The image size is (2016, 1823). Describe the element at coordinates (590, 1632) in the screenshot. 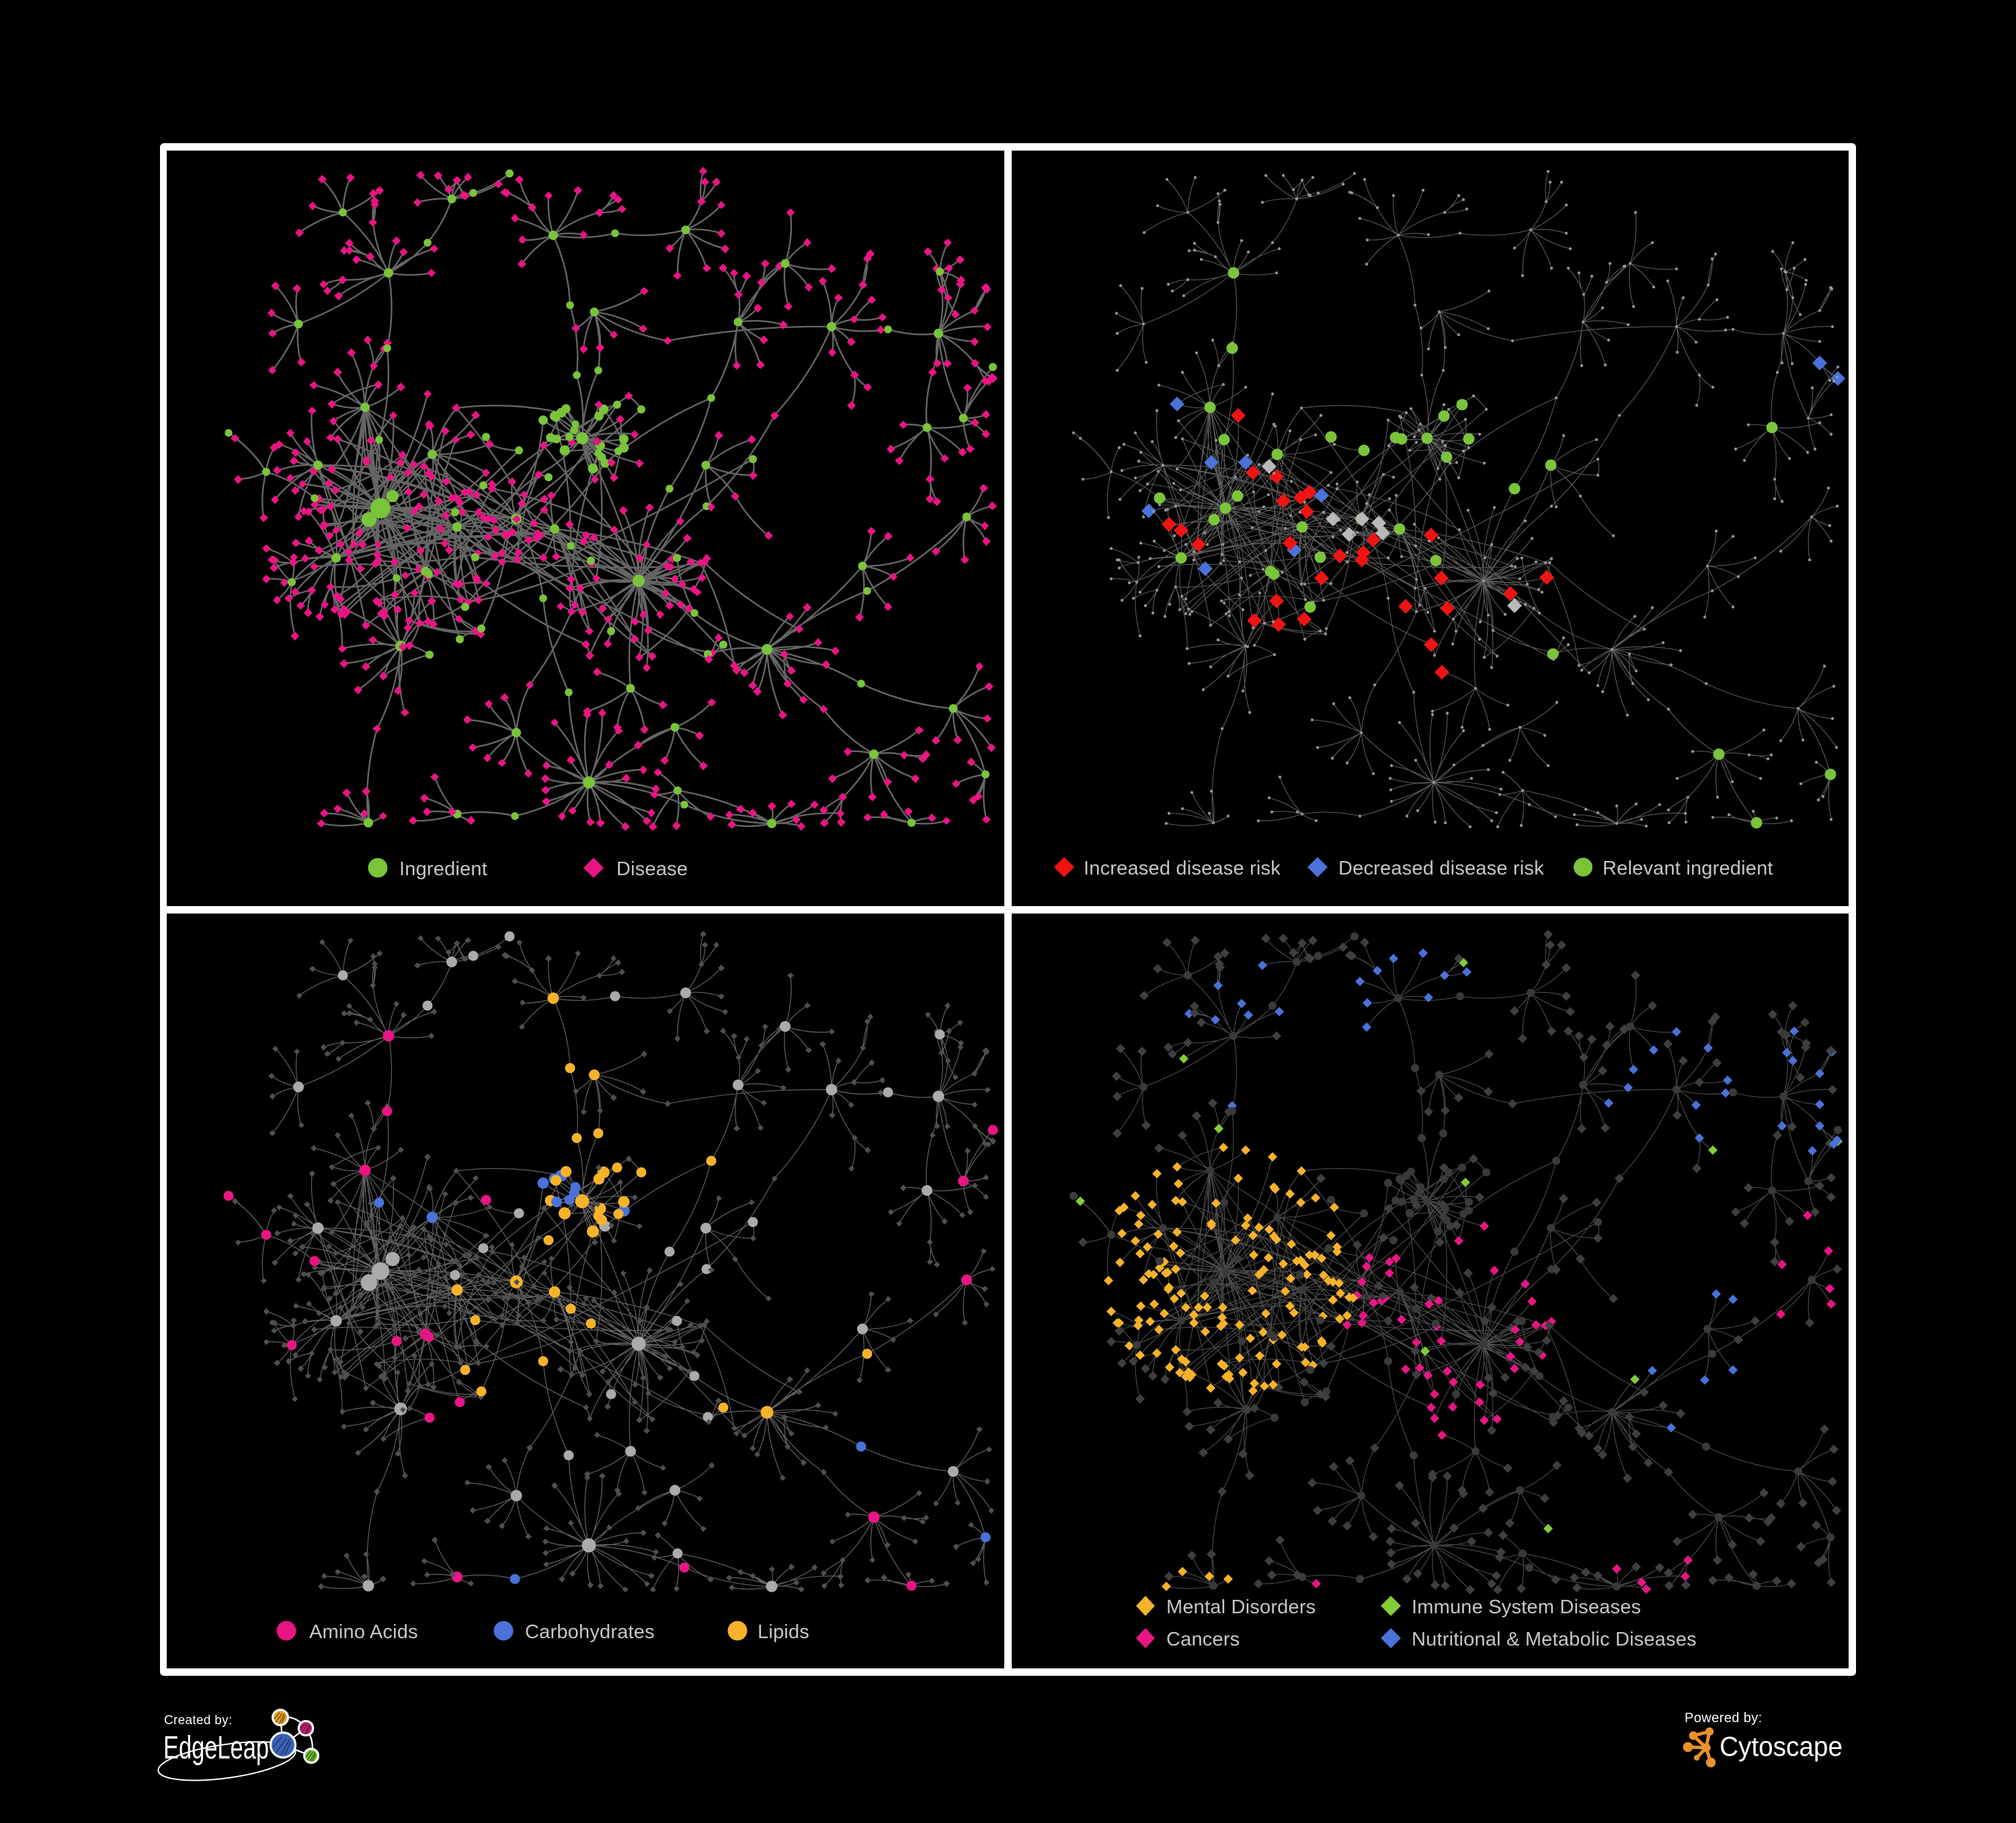

I see `svg-text: Carbohydrates` at that location.